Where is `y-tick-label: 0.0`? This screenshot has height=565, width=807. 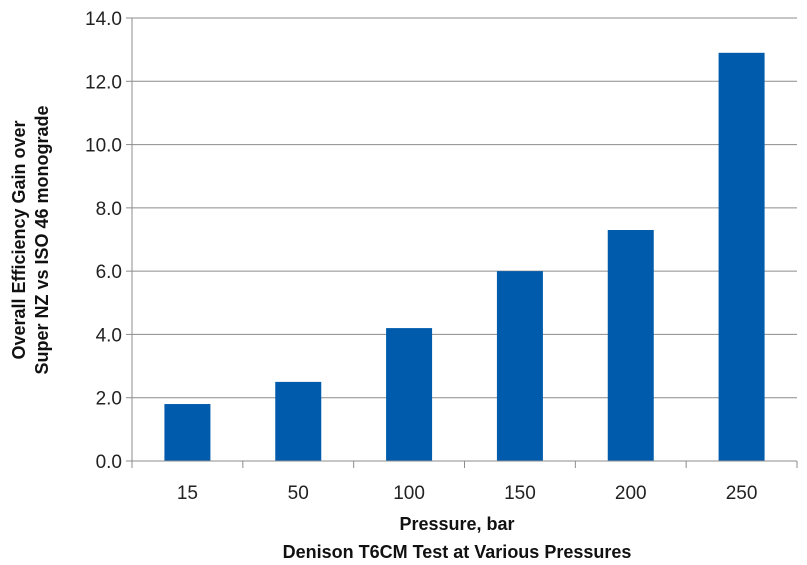 y-tick-label: 0.0 is located at coordinates (109, 462).